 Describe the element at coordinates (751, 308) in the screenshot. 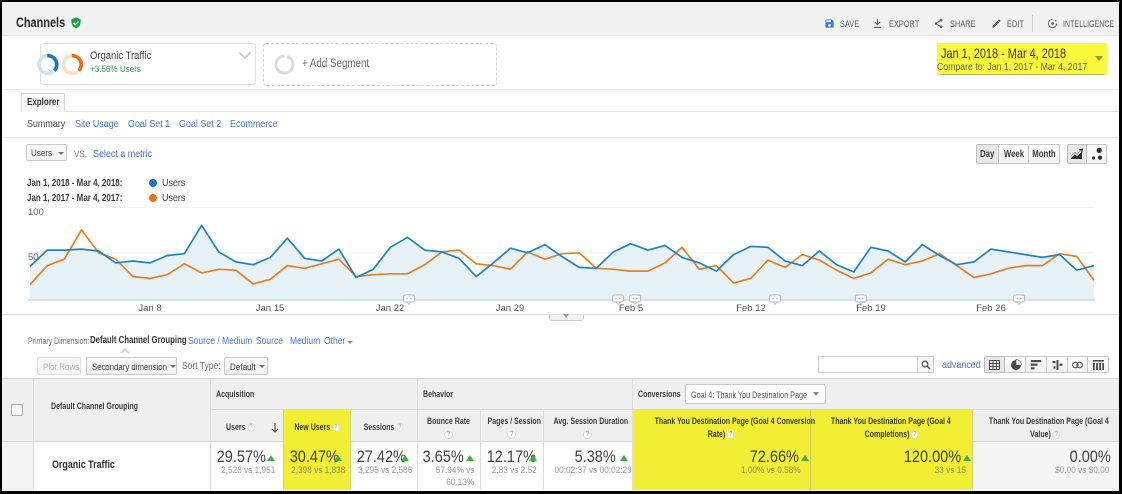

I see `svg-text: Feb 12` at that location.